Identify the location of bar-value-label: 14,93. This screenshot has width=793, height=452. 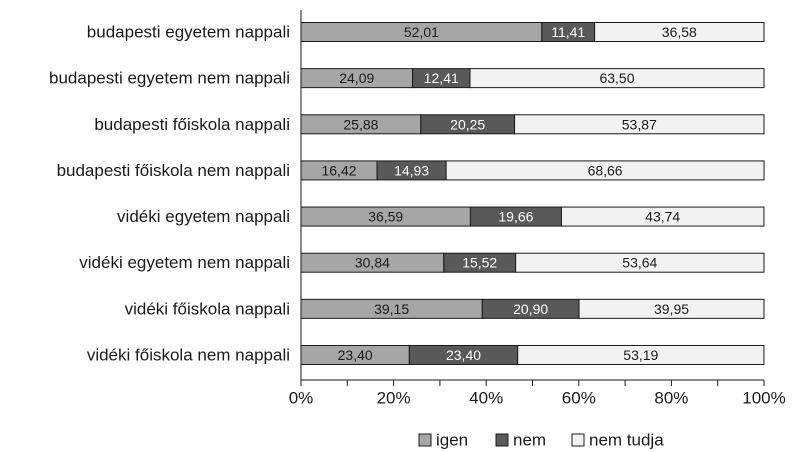
(411, 170).